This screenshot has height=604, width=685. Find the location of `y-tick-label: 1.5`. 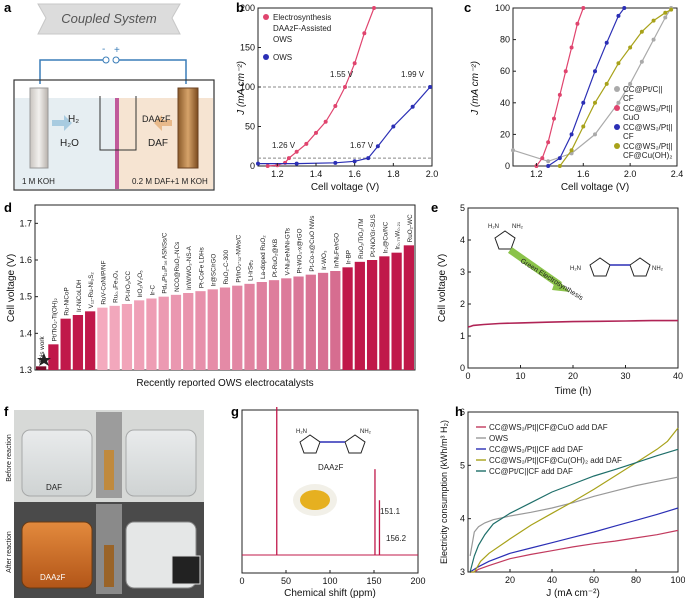

y-tick-label: 1.5 is located at coordinates (25, 297).